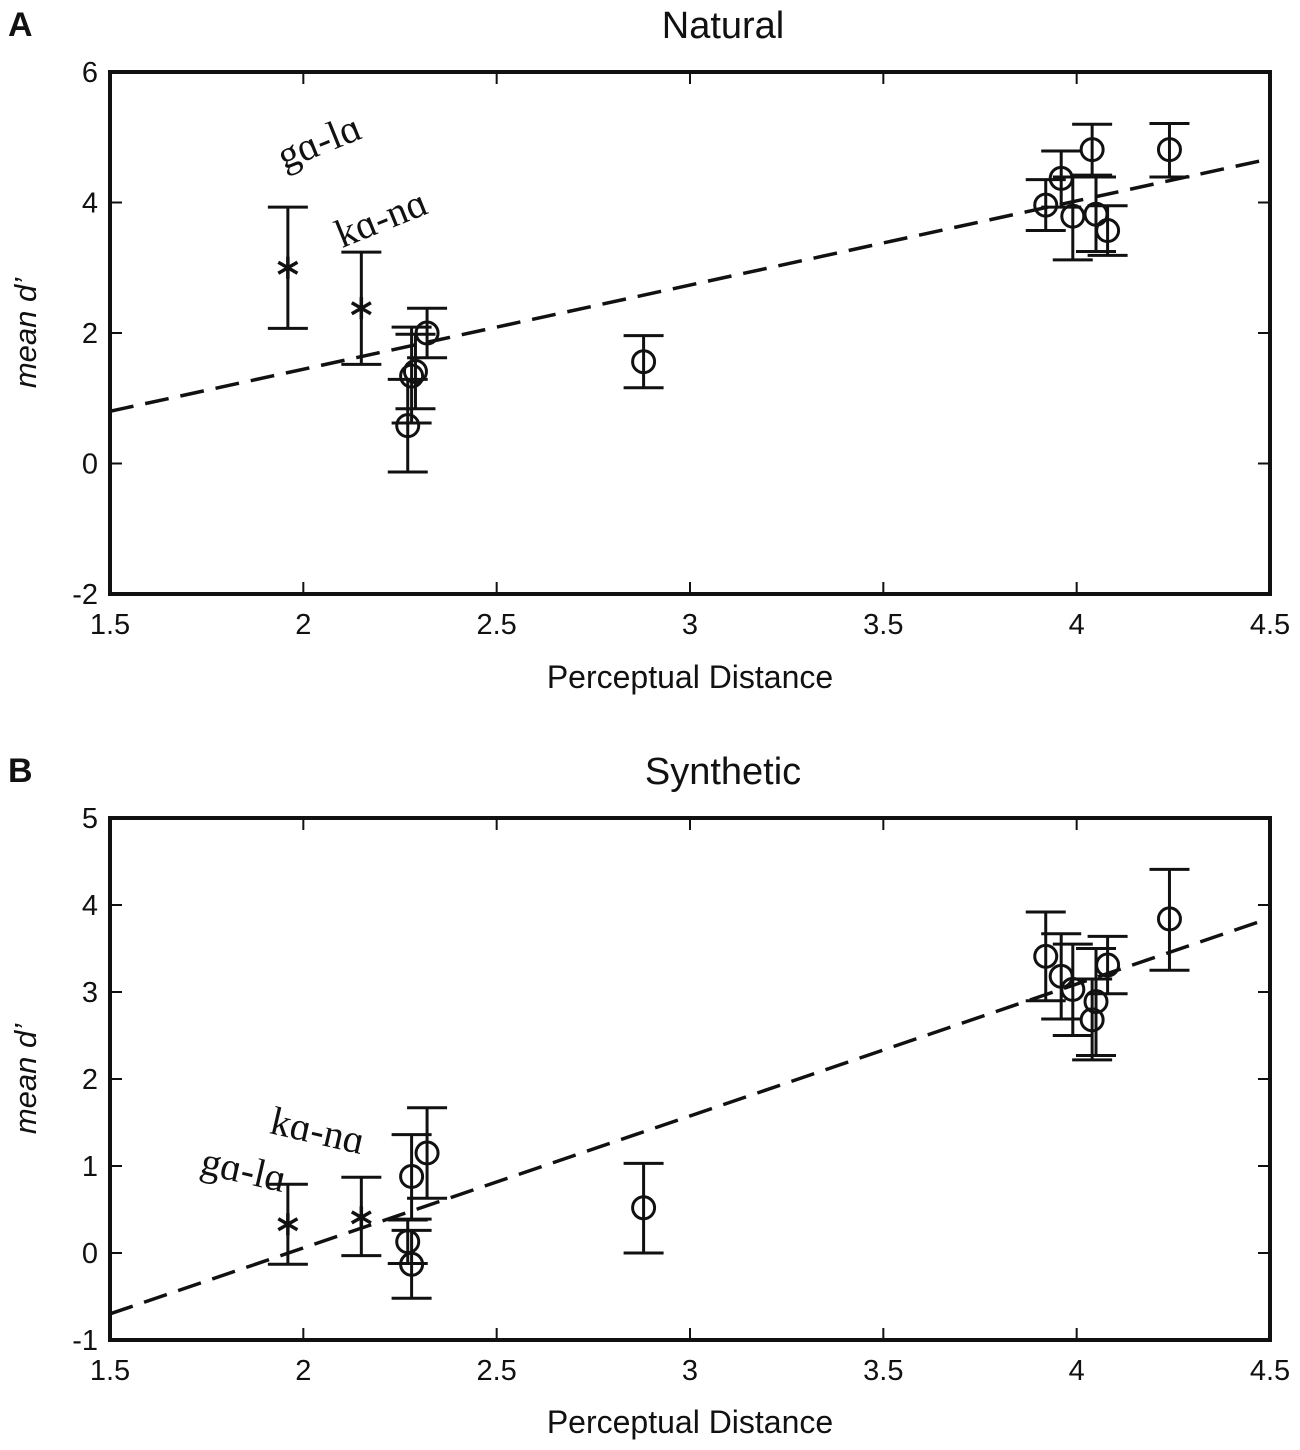 The width and height of the screenshot is (1300, 1450). Describe the element at coordinates (85, 595) in the screenshot. I see `y-tick-label: -2` at that location.